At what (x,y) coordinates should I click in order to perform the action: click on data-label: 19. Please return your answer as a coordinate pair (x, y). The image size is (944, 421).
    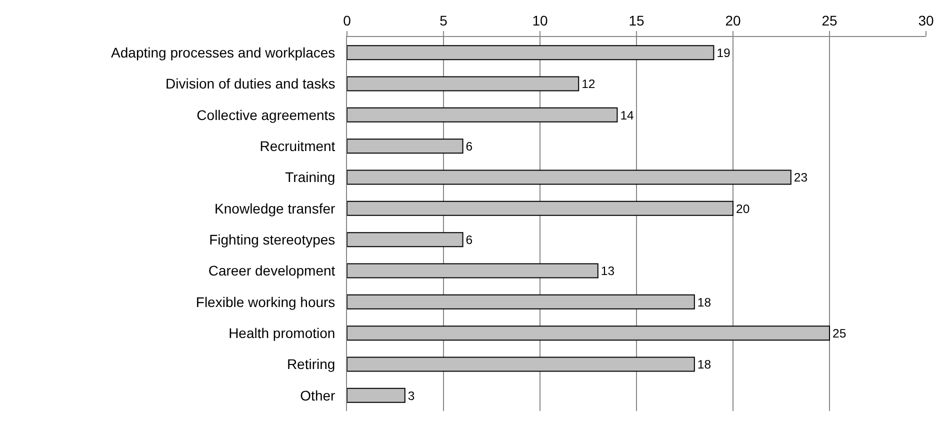
    Looking at the image, I should click on (723, 53).